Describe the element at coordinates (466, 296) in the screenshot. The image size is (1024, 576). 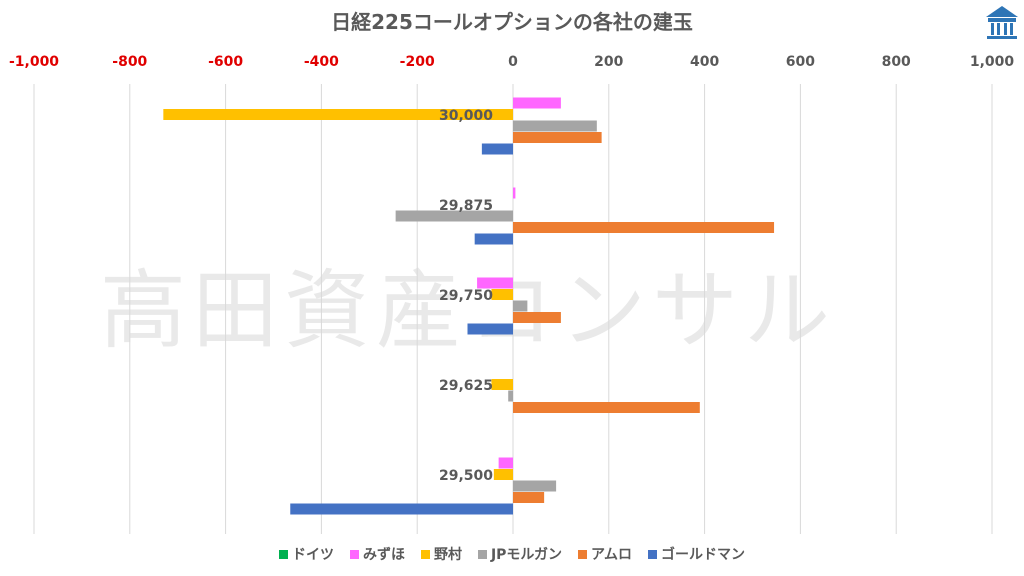
I see `category-label: 29,750` at that location.